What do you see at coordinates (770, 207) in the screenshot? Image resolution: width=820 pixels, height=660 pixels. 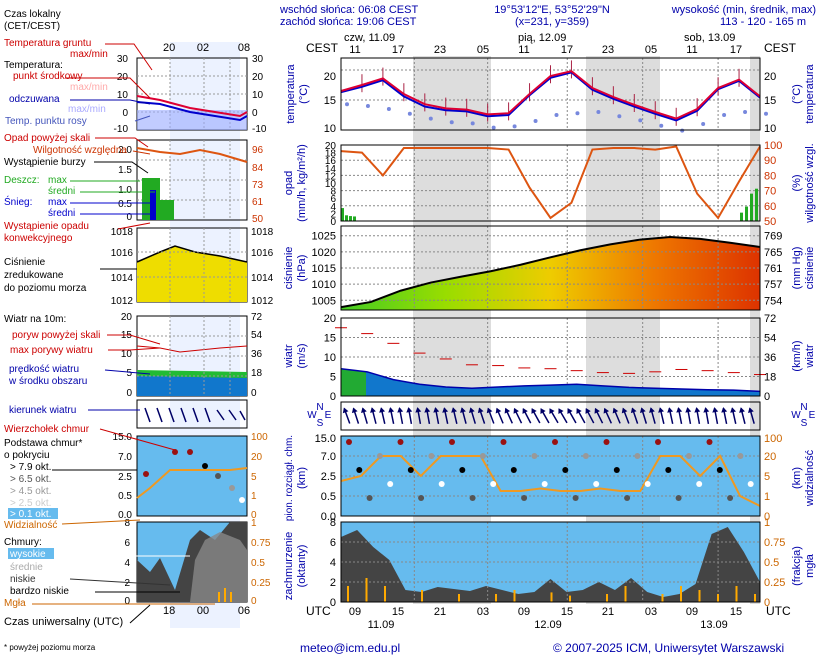 I see `humid-tick-4: 60` at bounding box center [770, 207].